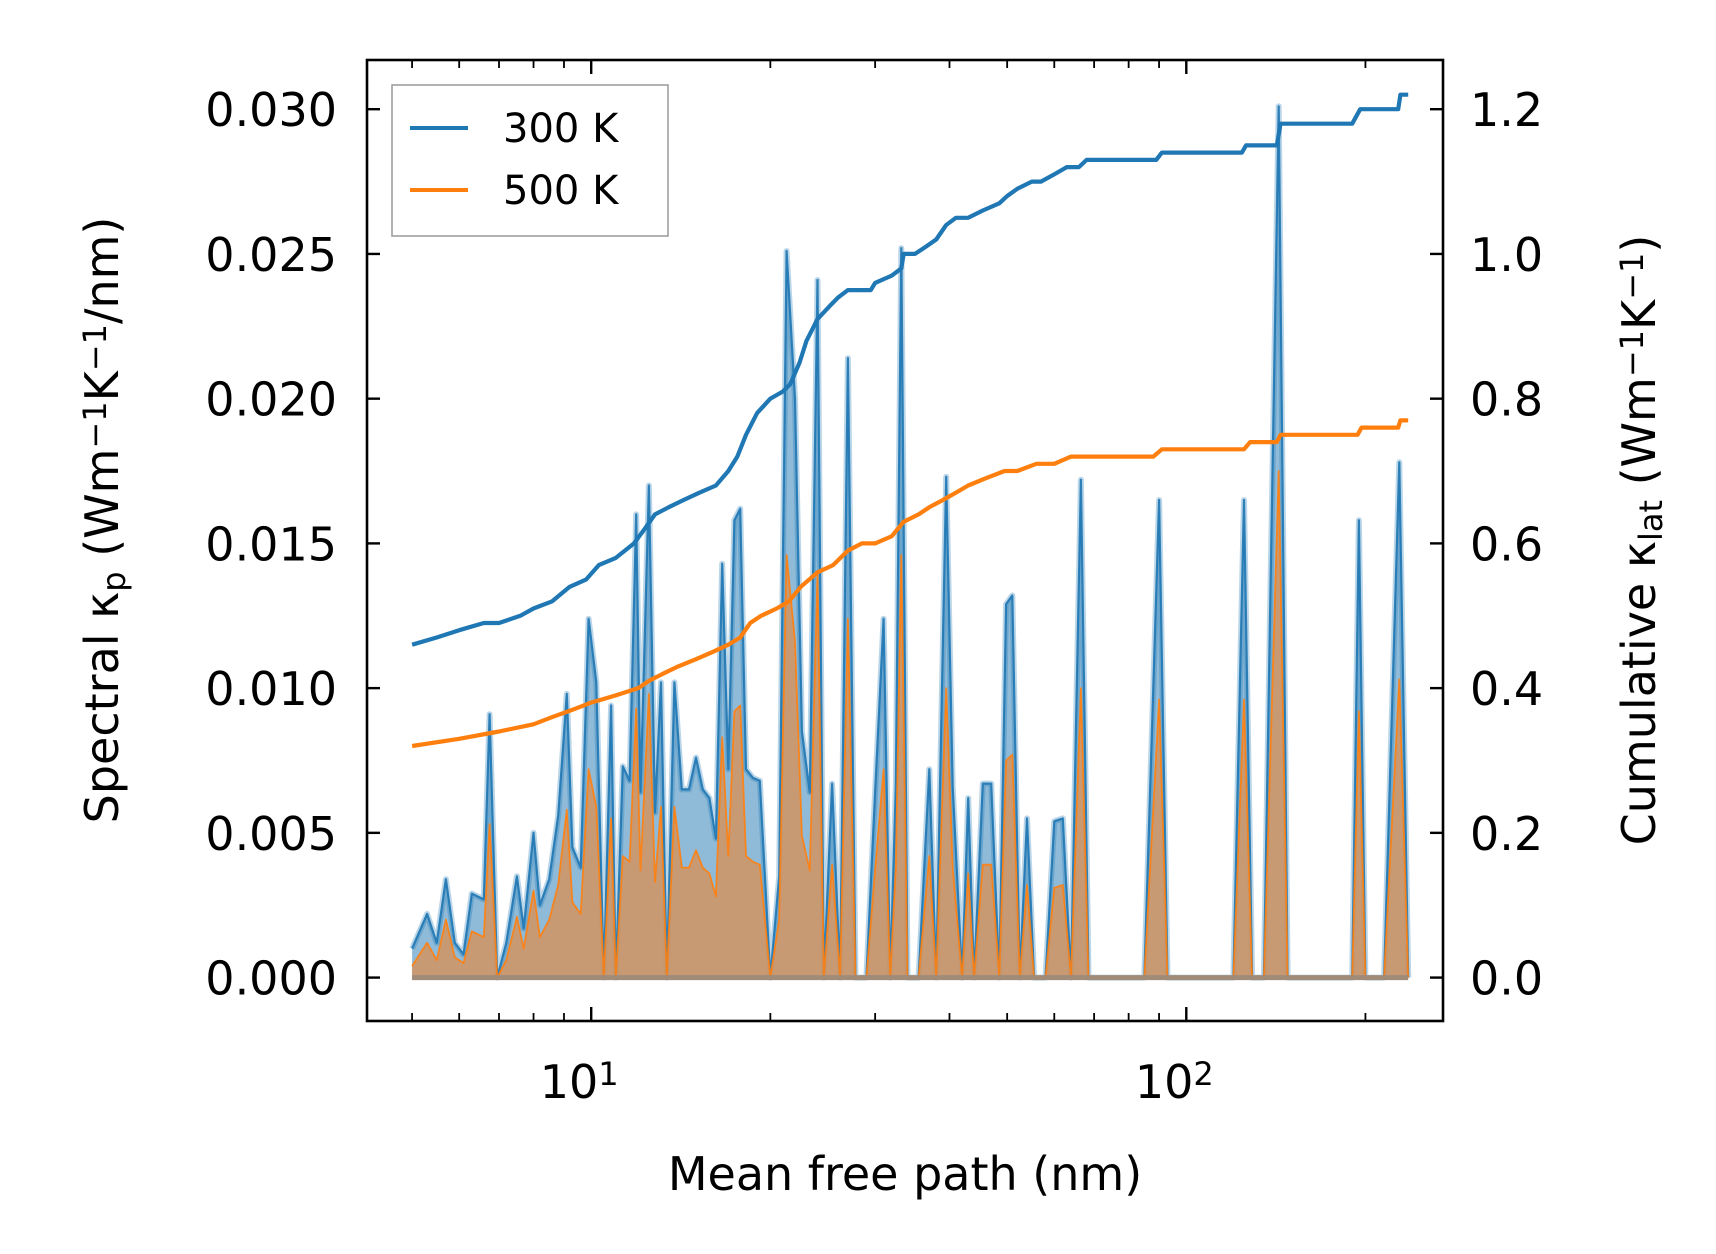  I want to click on legend-label-300k: 300 K, so click(561, 129).